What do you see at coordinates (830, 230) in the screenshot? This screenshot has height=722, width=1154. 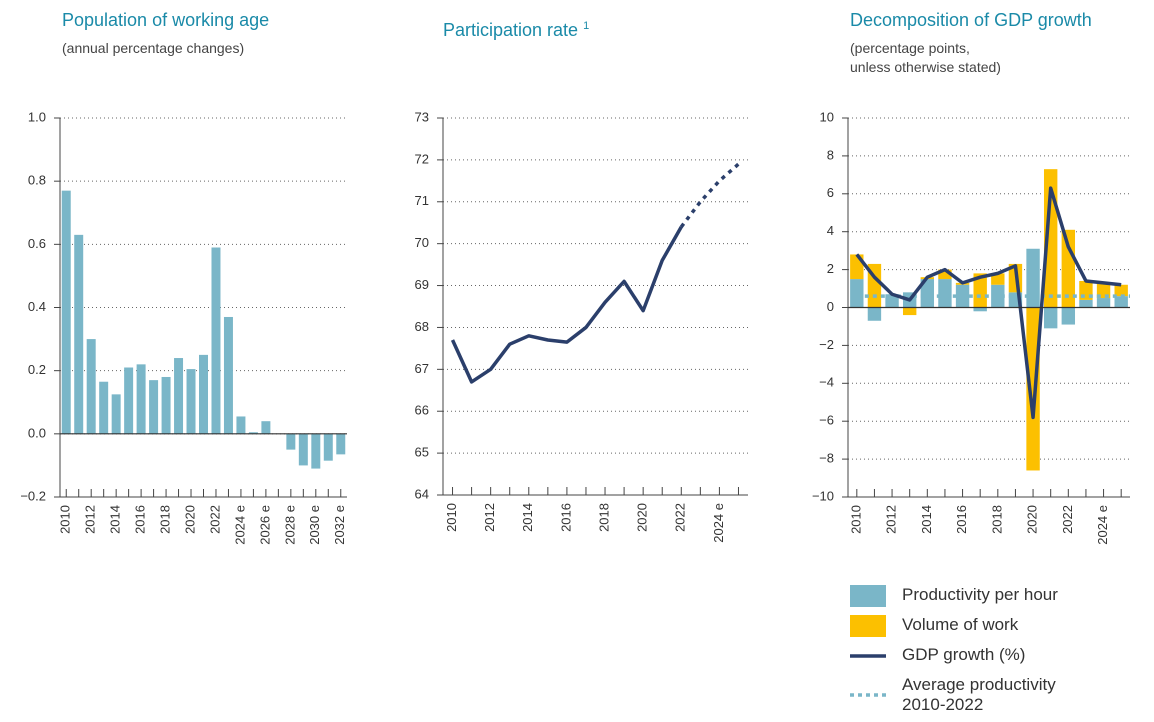 I see `y-tick-label: 4` at bounding box center [830, 230].